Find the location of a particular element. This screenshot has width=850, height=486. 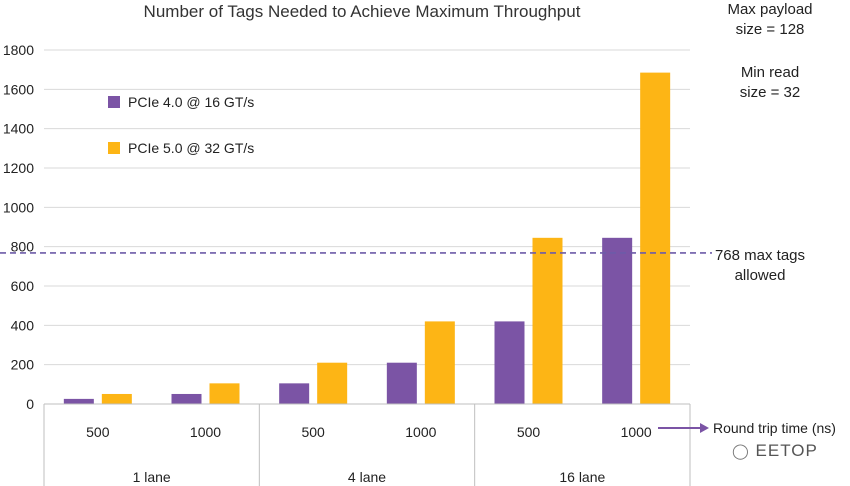

max-tags-line1: 768 max tags is located at coordinates (760, 255).